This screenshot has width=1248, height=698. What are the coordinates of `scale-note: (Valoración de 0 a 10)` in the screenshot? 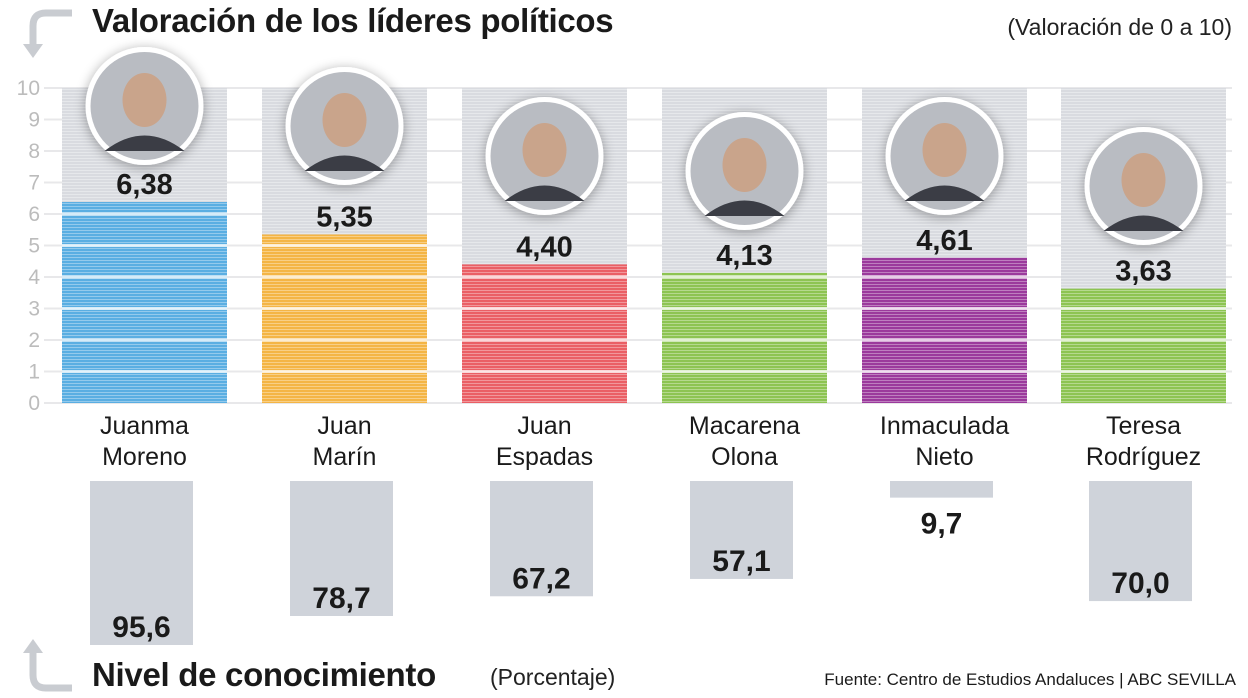 It's located at (1119, 27).